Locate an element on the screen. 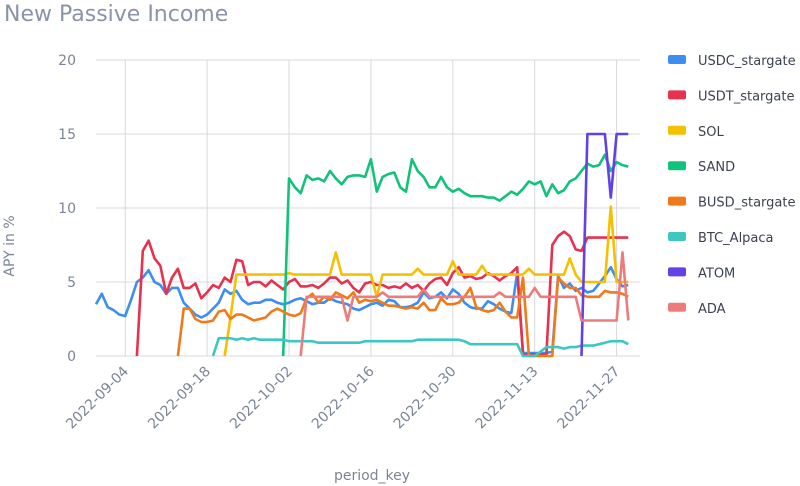 The height and width of the screenshot is (486, 800). legend-label: USDC_stargate is located at coordinates (747, 61).